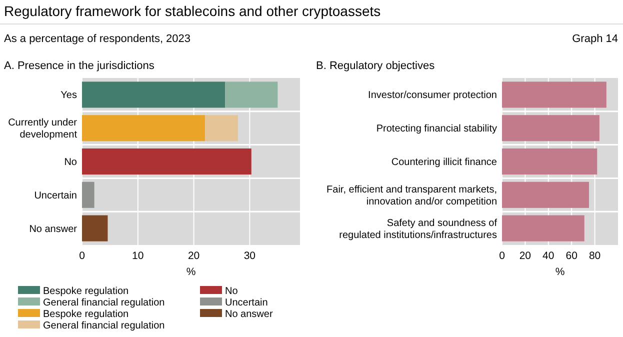  Describe the element at coordinates (249, 314) in the screenshot. I see `legend-label: No answer` at that location.